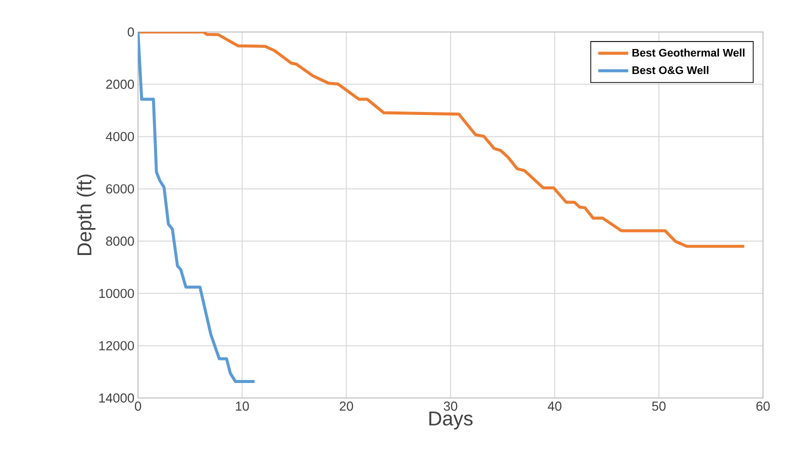 The width and height of the screenshot is (786, 474). What do you see at coordinates (242, 406) in the screenshot?
I see `x-tick-label: 10` at bounding box center [242, 406].